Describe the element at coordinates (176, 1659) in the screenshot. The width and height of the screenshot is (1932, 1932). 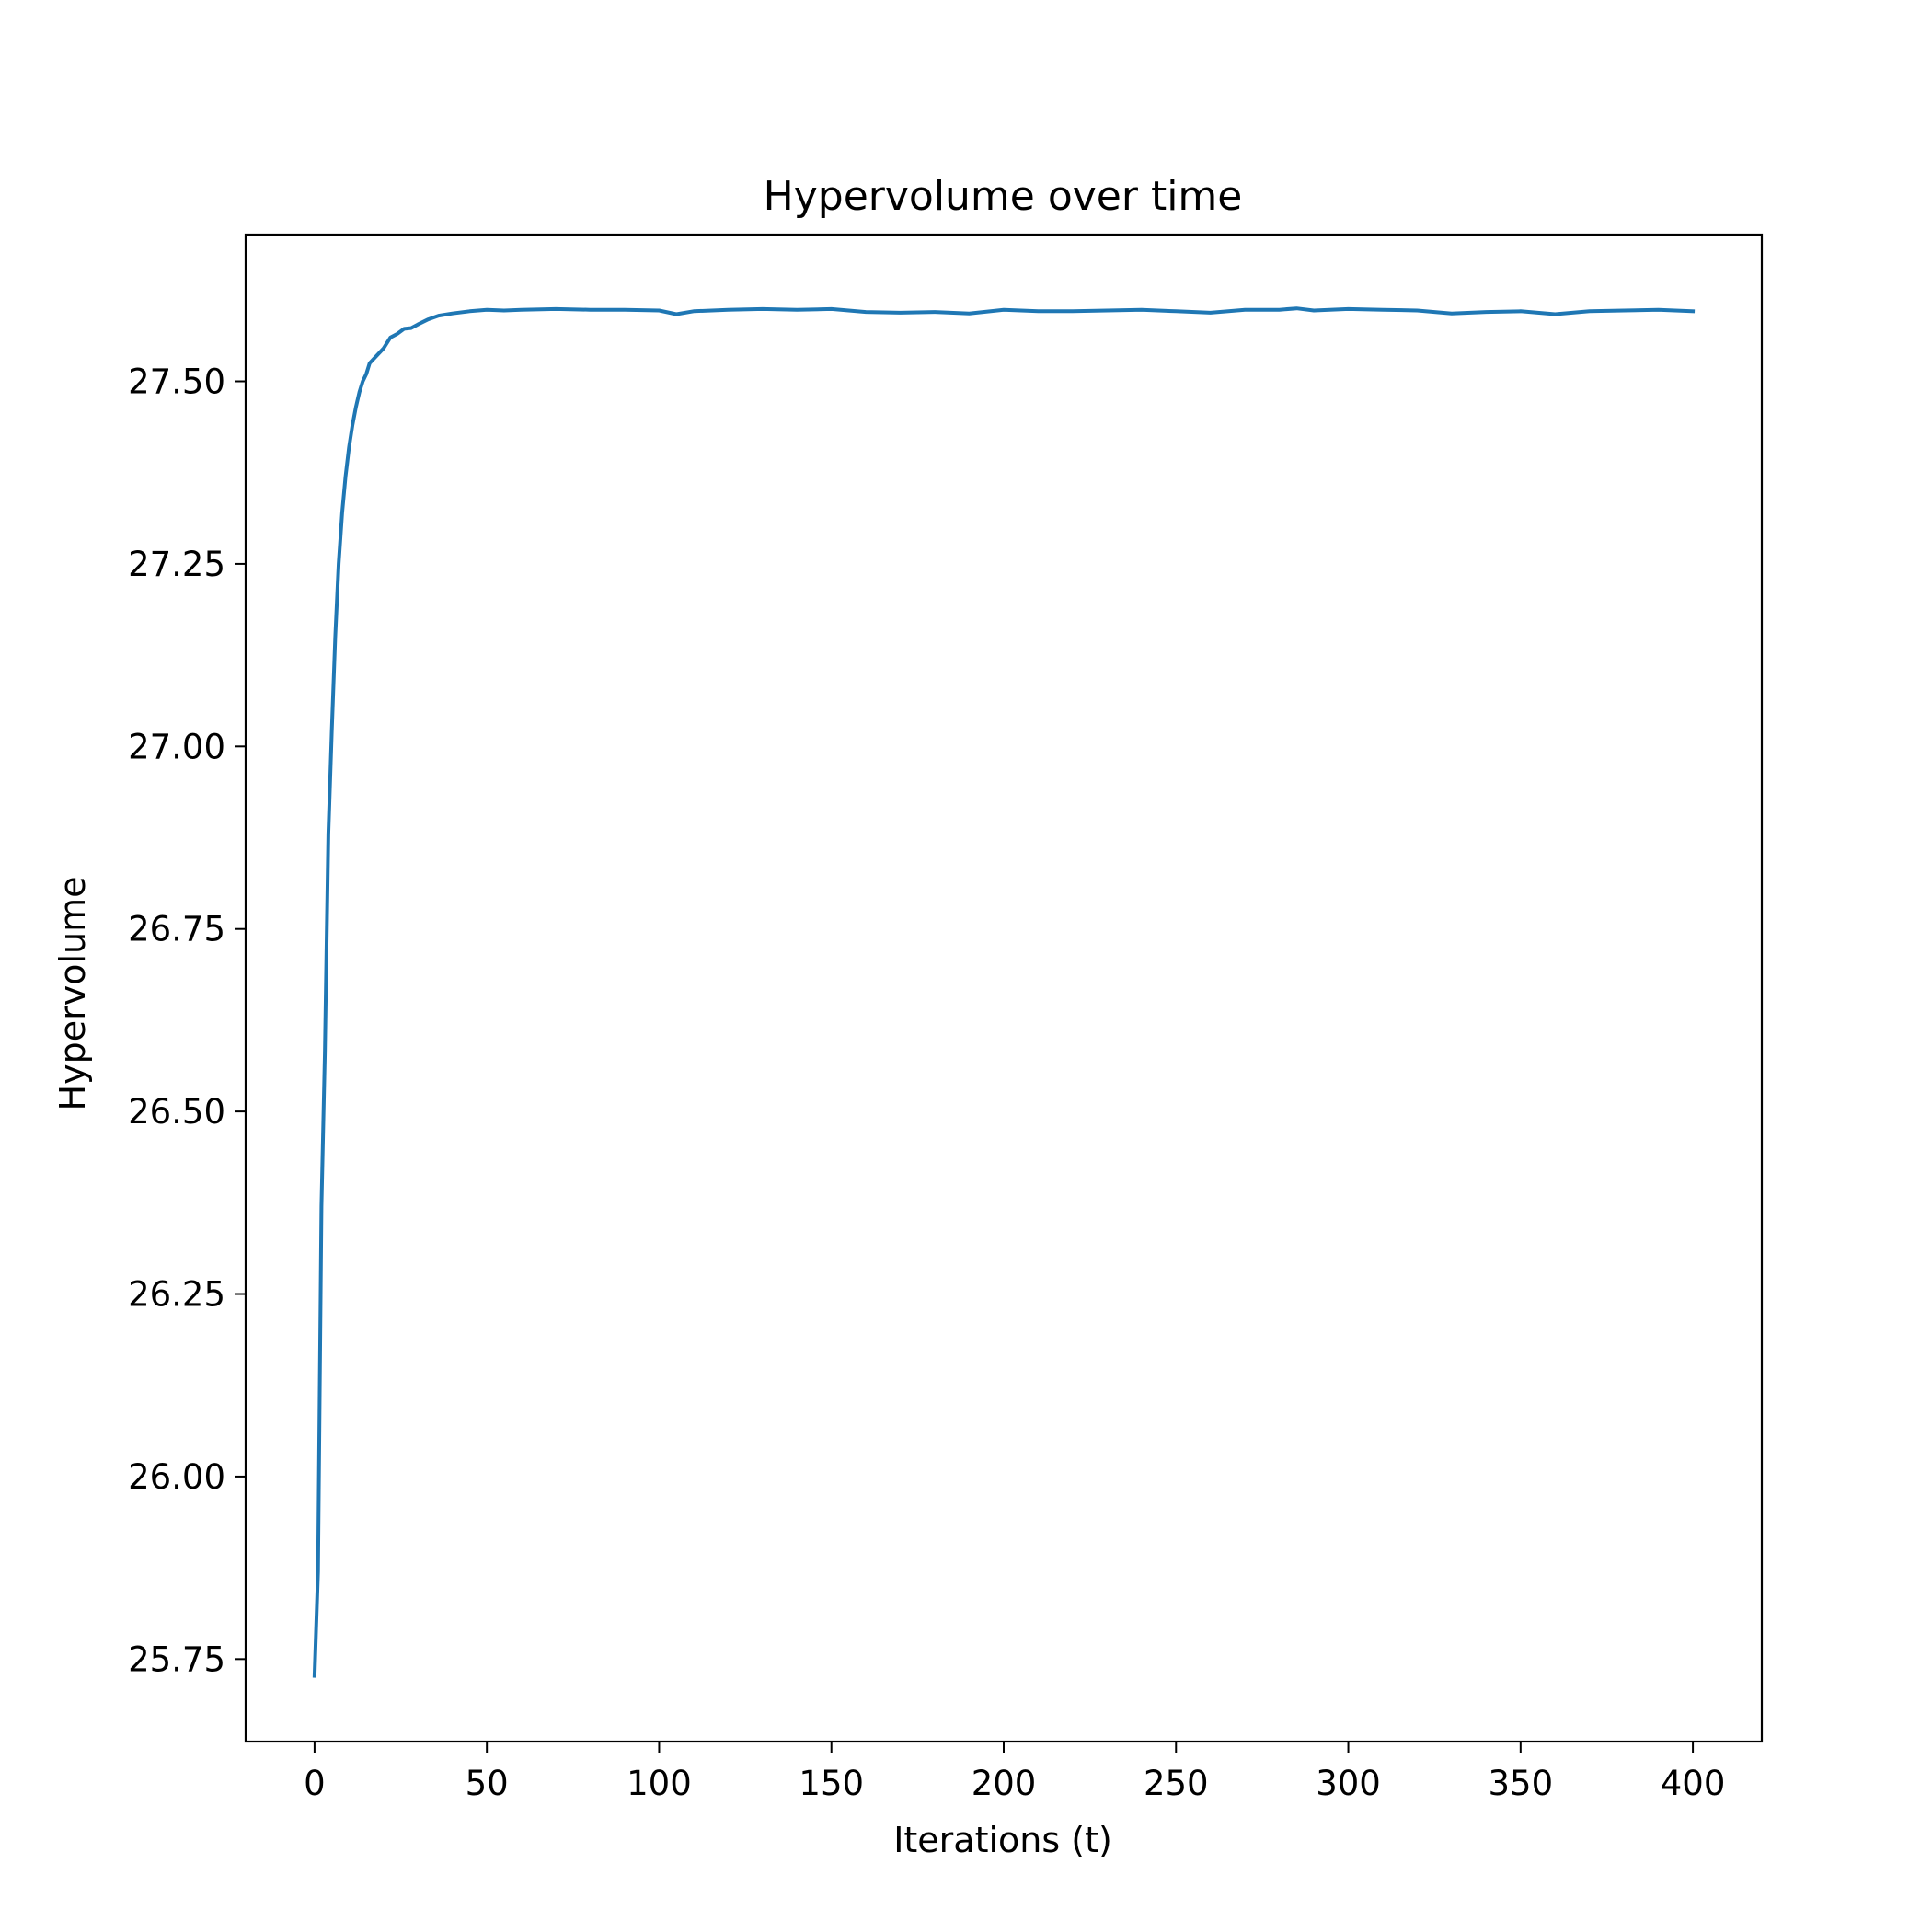
I see `y-tick-label: 25.75` at that location.